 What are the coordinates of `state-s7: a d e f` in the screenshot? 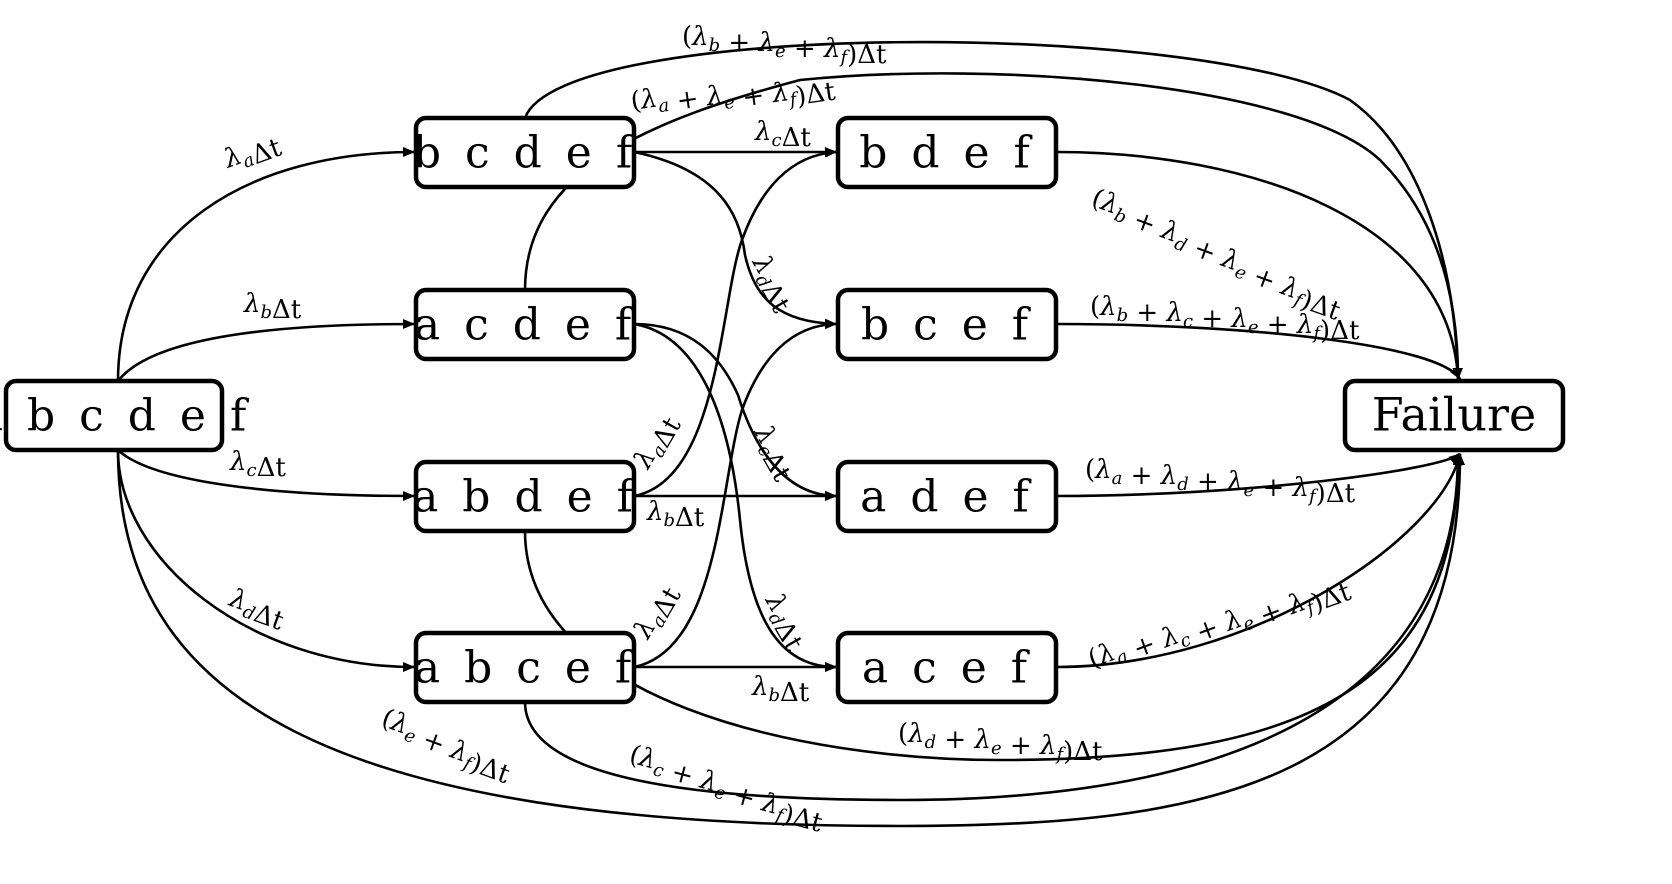 It's located at (947, 496).